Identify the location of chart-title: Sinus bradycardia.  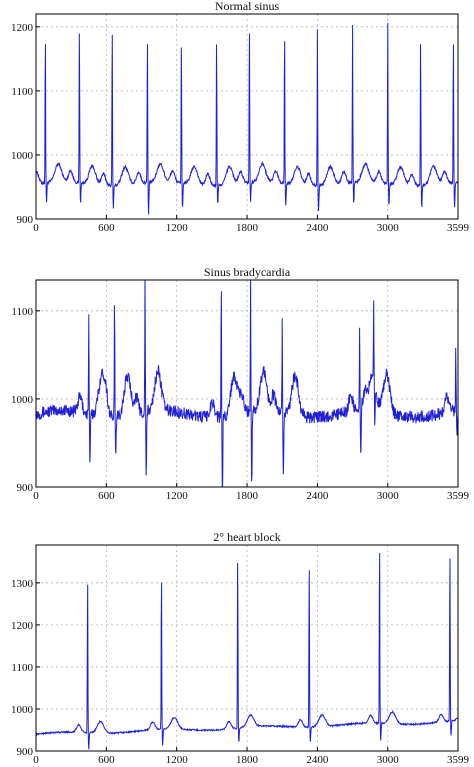
(247, 272).